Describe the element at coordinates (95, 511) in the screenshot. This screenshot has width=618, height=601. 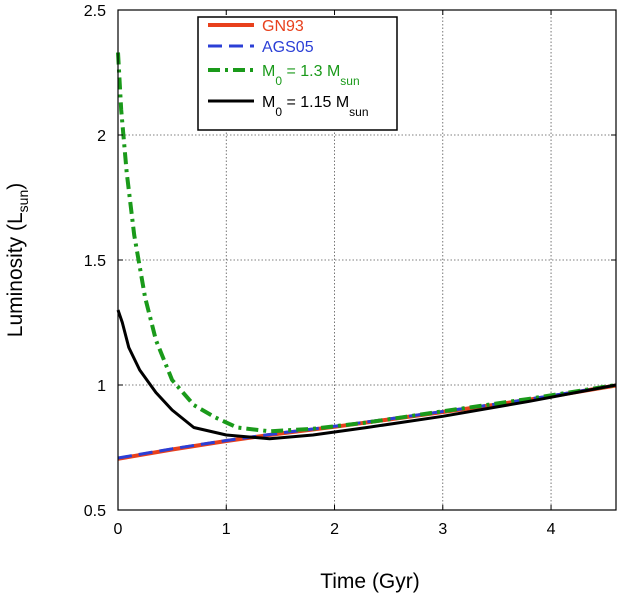
I see `y-tick-label: 0.5` at that location.